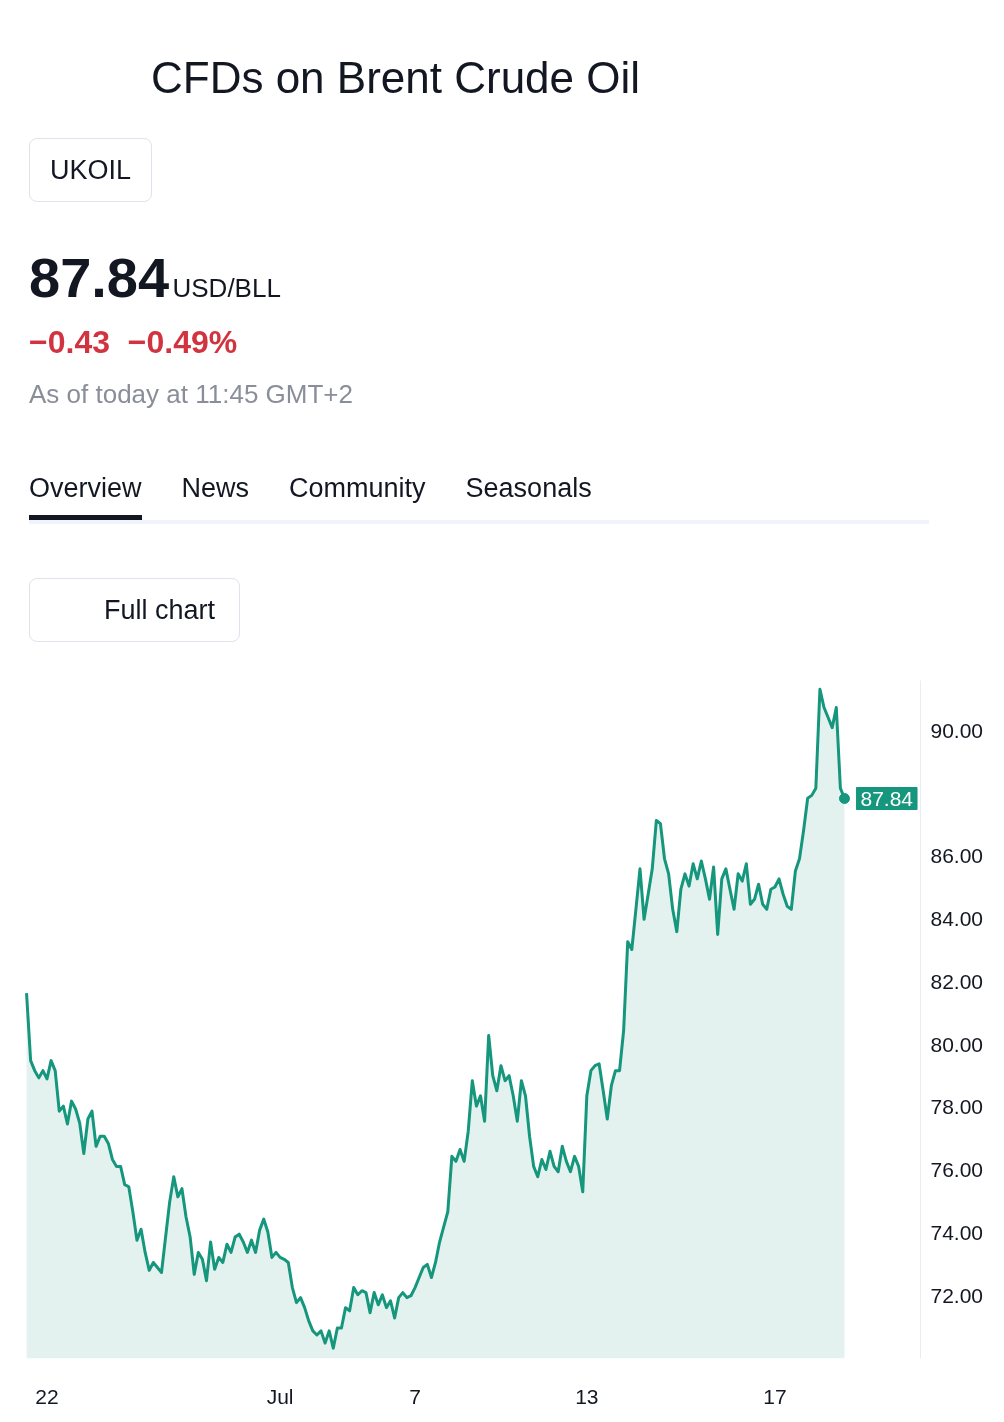 The image size is (1004, 1422). What do you see at coordinates (280, 1396) in the screenshot?
I see `x-tick-label: Jul` at bounding box center [280, 1396].